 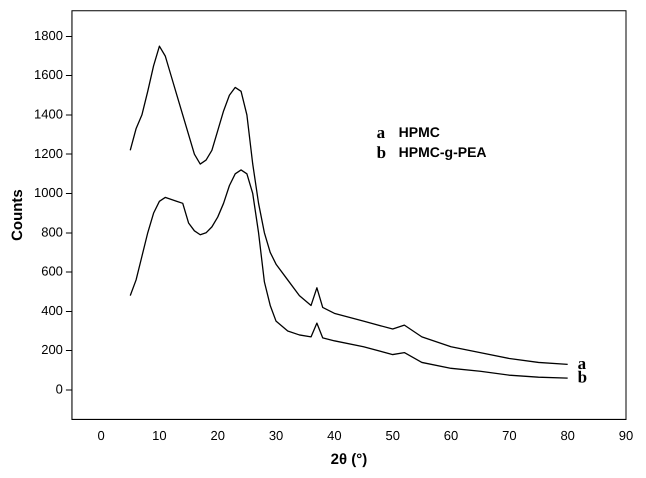 What do you see at coordinates (626, 435) in the screenshot?
I see `x-tick-label: 90` at bounding box center [626, 435].